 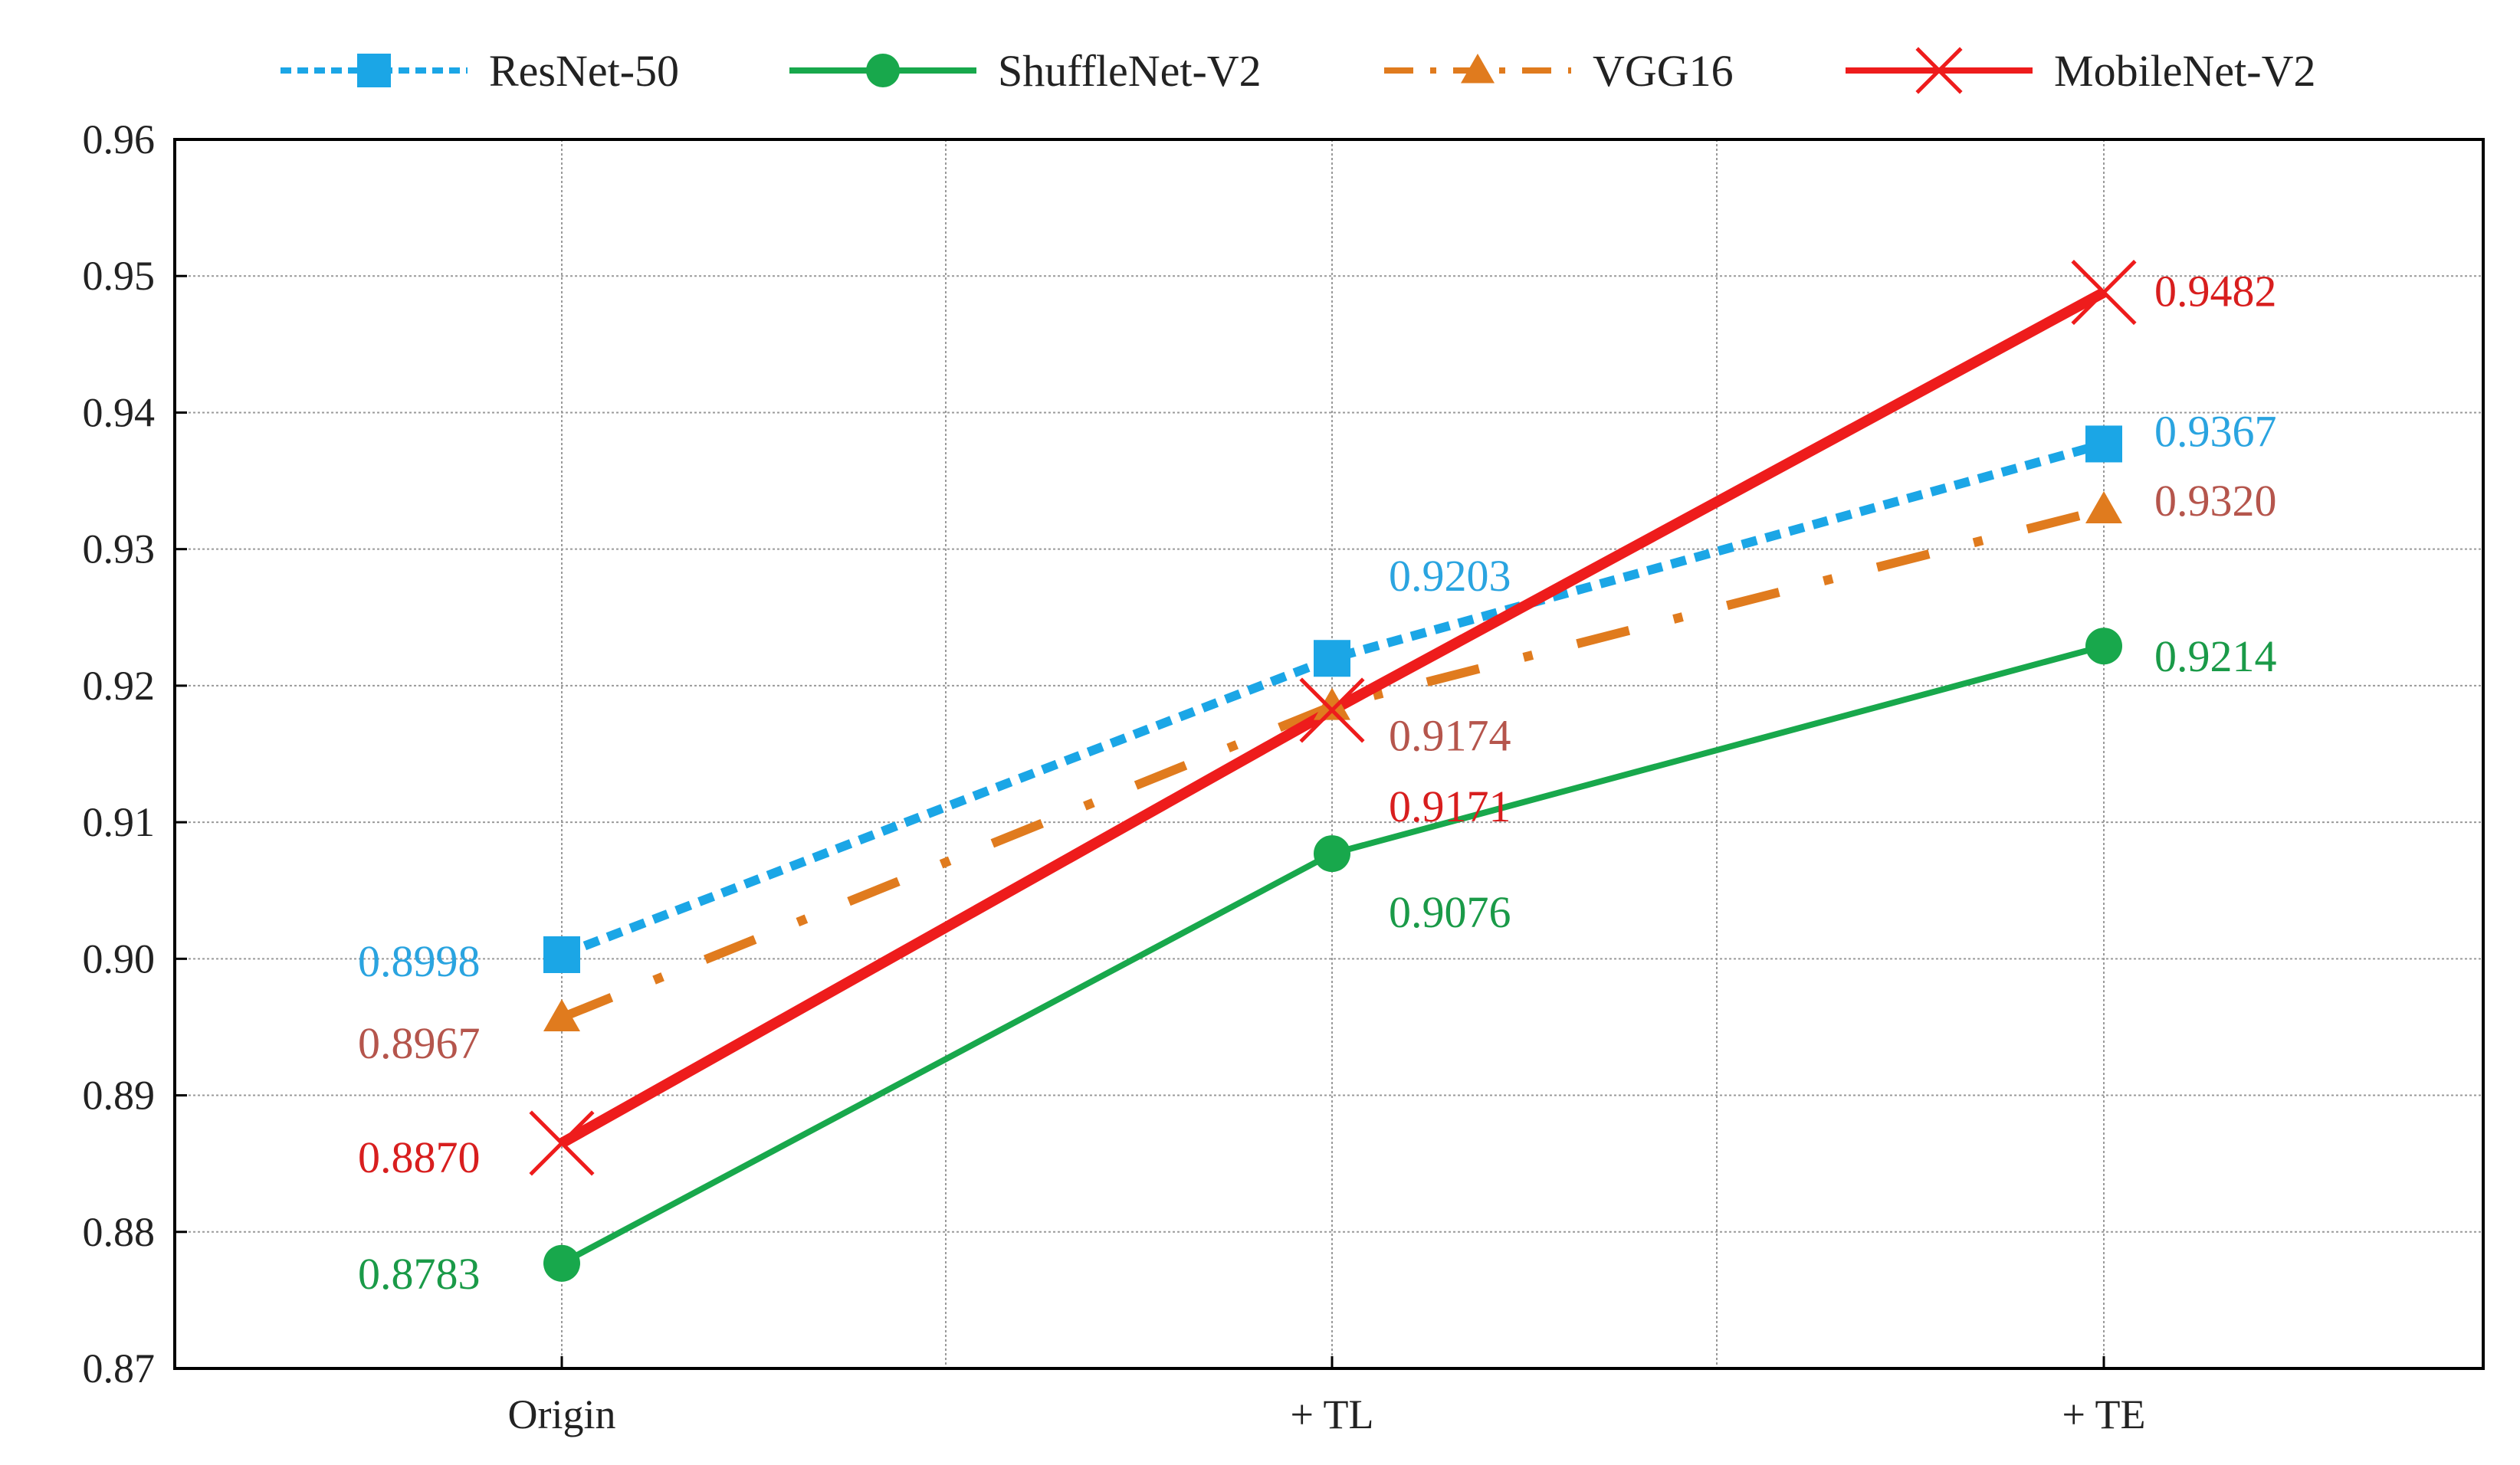 What do you see at coordinates (2185, 71) in the screenshot?
I see `legend-label: MobileNet-V2` at bounding box center [2185, 71].